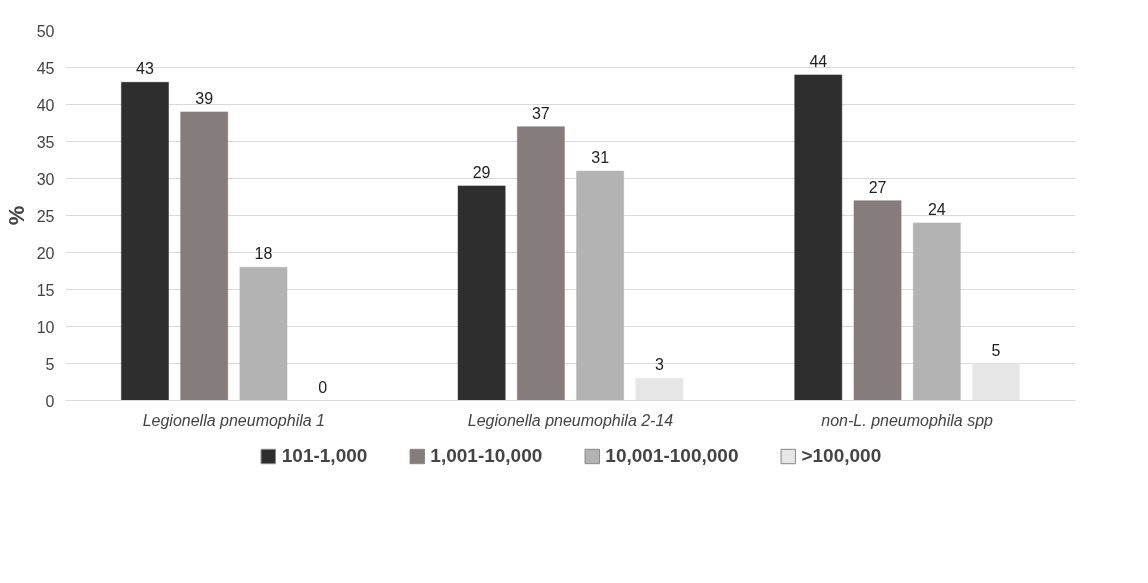 The image size is (1148, 583). I want to click on y-tick-label: 5, so click(50, 364).